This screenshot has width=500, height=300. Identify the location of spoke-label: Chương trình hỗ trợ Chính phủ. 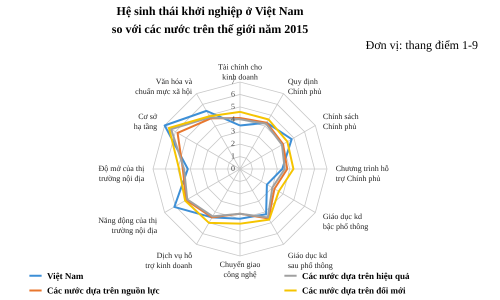
(362, 173).